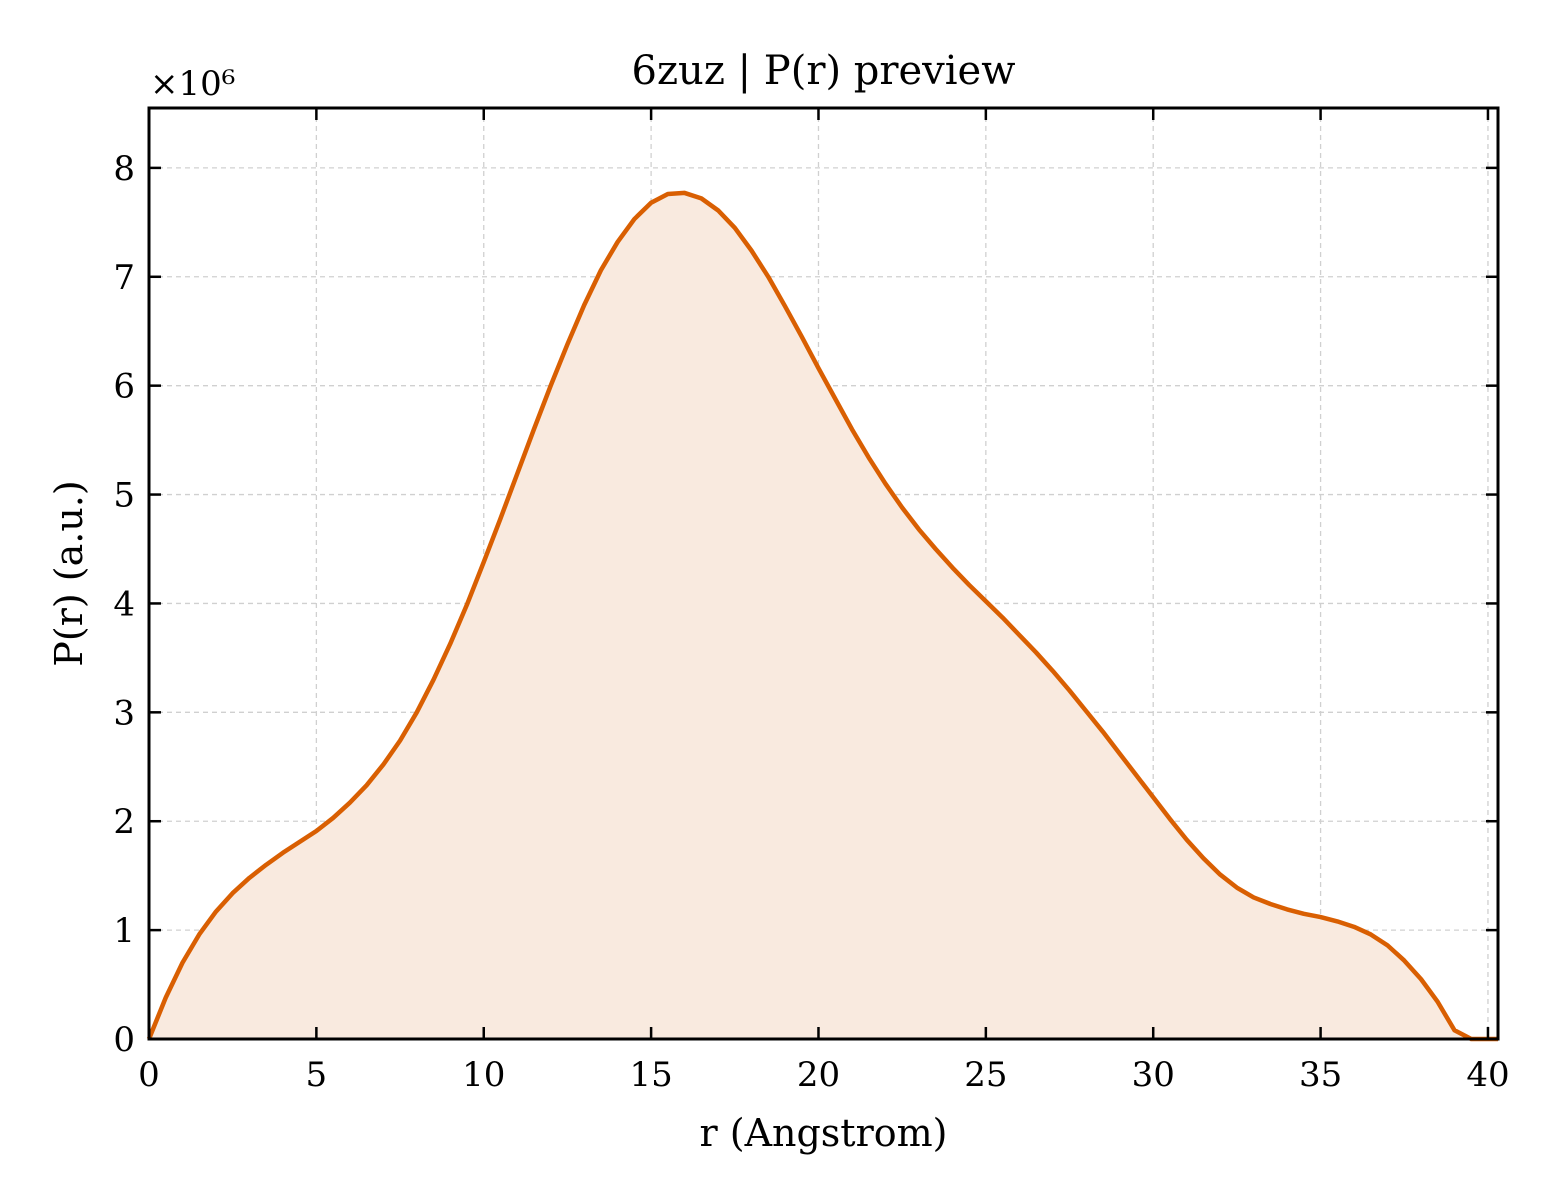  Describe the element at coordinates (317, 1075) in the screenshot. I see `x-tick-label: 5` at that location.